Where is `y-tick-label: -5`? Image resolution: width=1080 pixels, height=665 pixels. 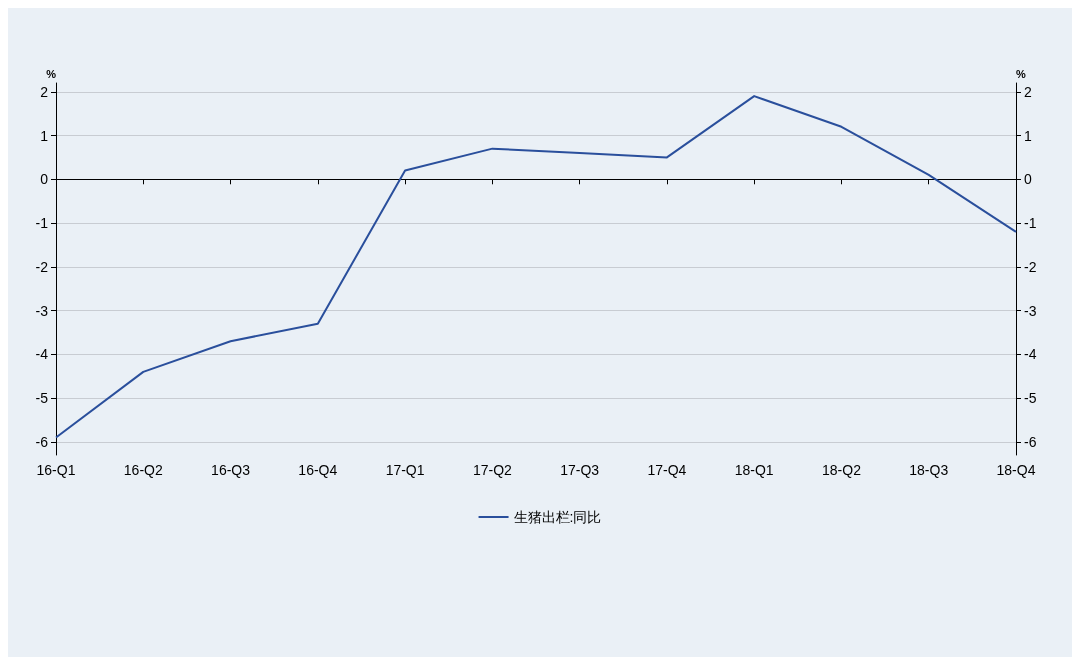 y-tick-label: -5 is located at coordinates (42, 398).